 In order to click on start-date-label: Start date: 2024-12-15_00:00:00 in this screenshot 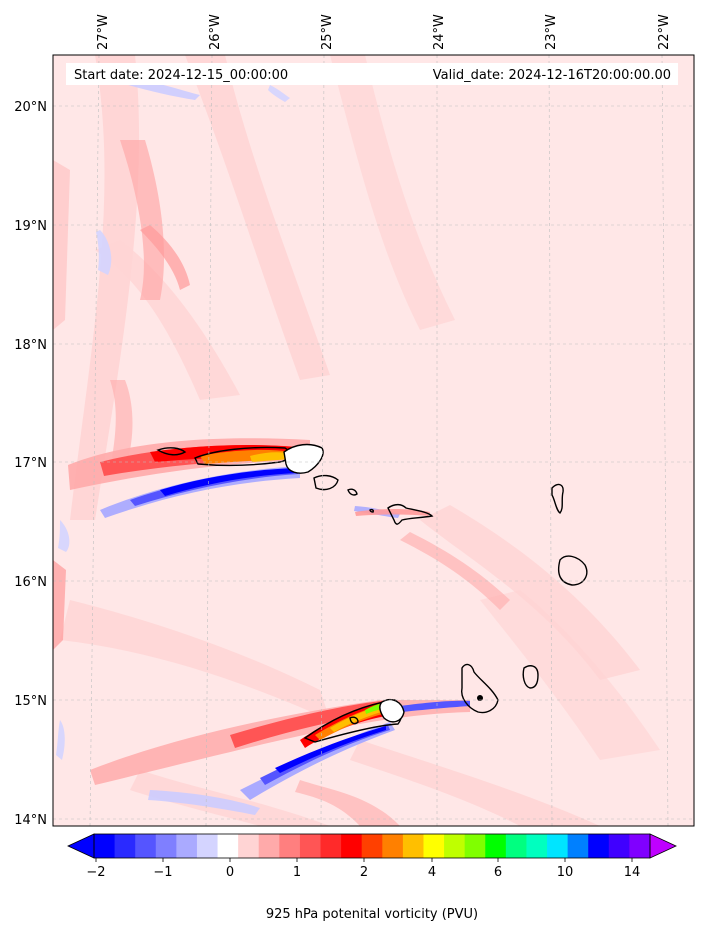, I will do `click(181, 75)`.